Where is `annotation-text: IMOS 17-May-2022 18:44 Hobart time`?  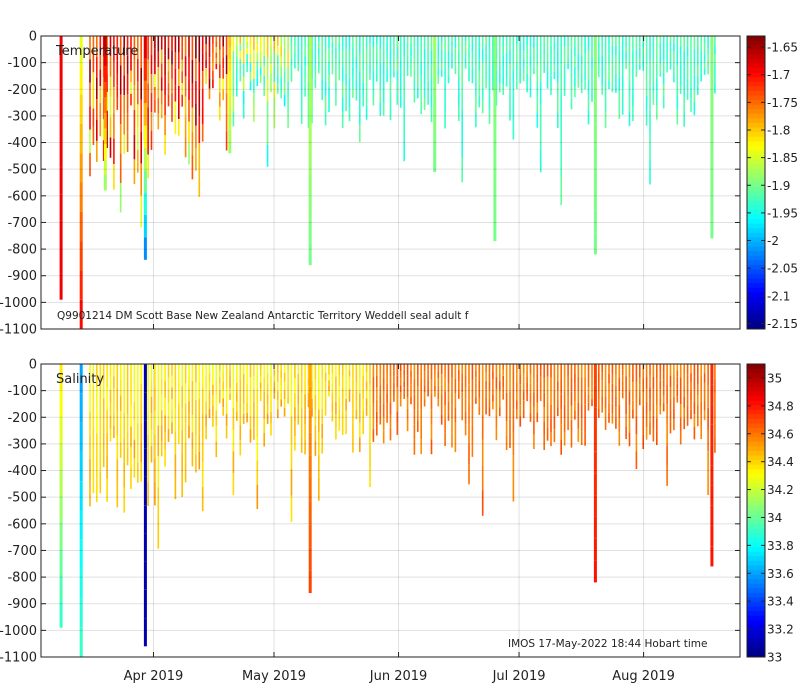 annotation-text: IMOS 17-May-2022 18:44 Hobart time is located at coordinates (607, 644).